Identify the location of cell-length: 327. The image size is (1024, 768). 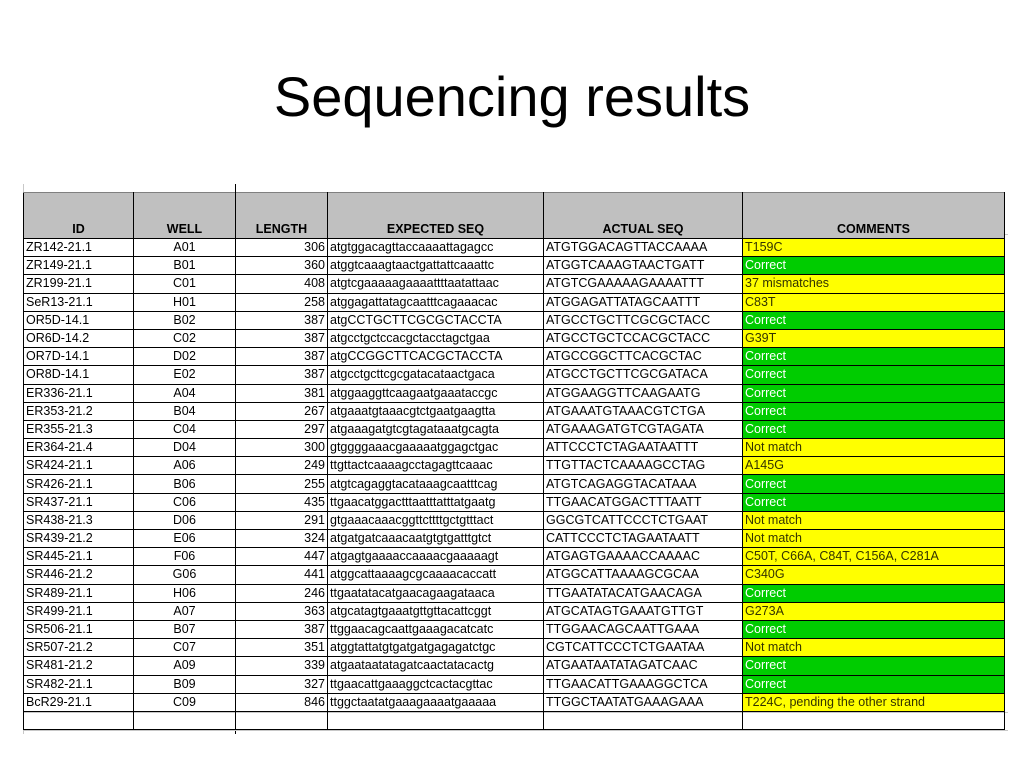
(281, 684).